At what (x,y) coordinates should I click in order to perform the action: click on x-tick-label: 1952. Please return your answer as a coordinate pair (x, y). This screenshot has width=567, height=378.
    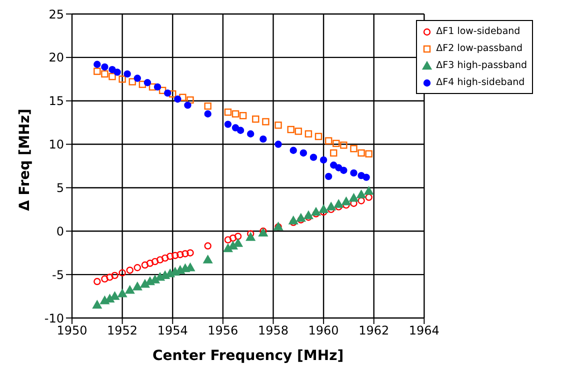
    Looking at the image, I should click on (122, 331).